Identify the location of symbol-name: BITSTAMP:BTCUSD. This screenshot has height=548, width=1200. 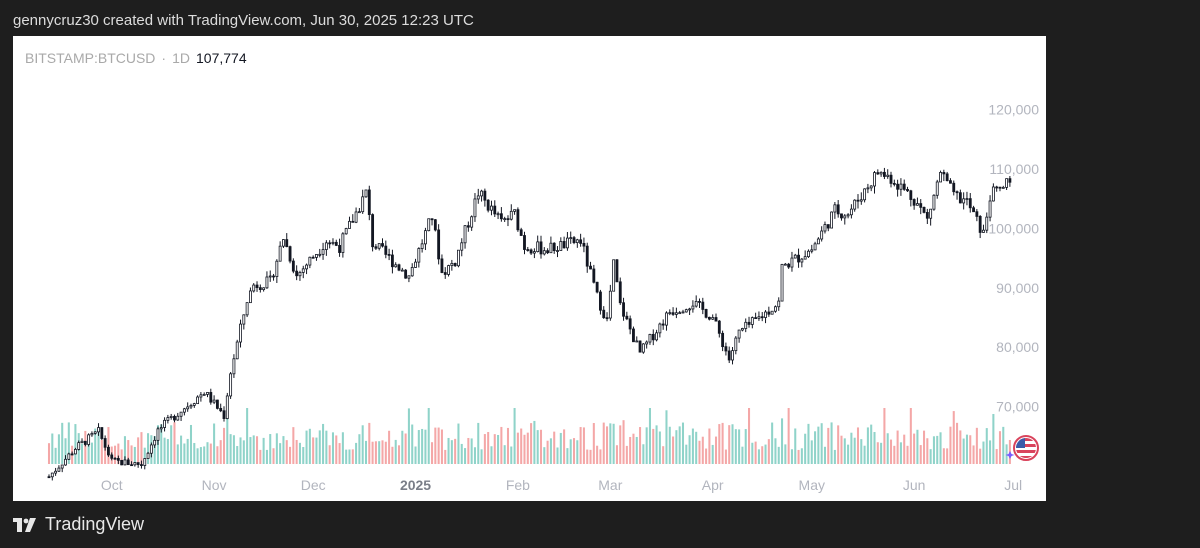
(90, 58).